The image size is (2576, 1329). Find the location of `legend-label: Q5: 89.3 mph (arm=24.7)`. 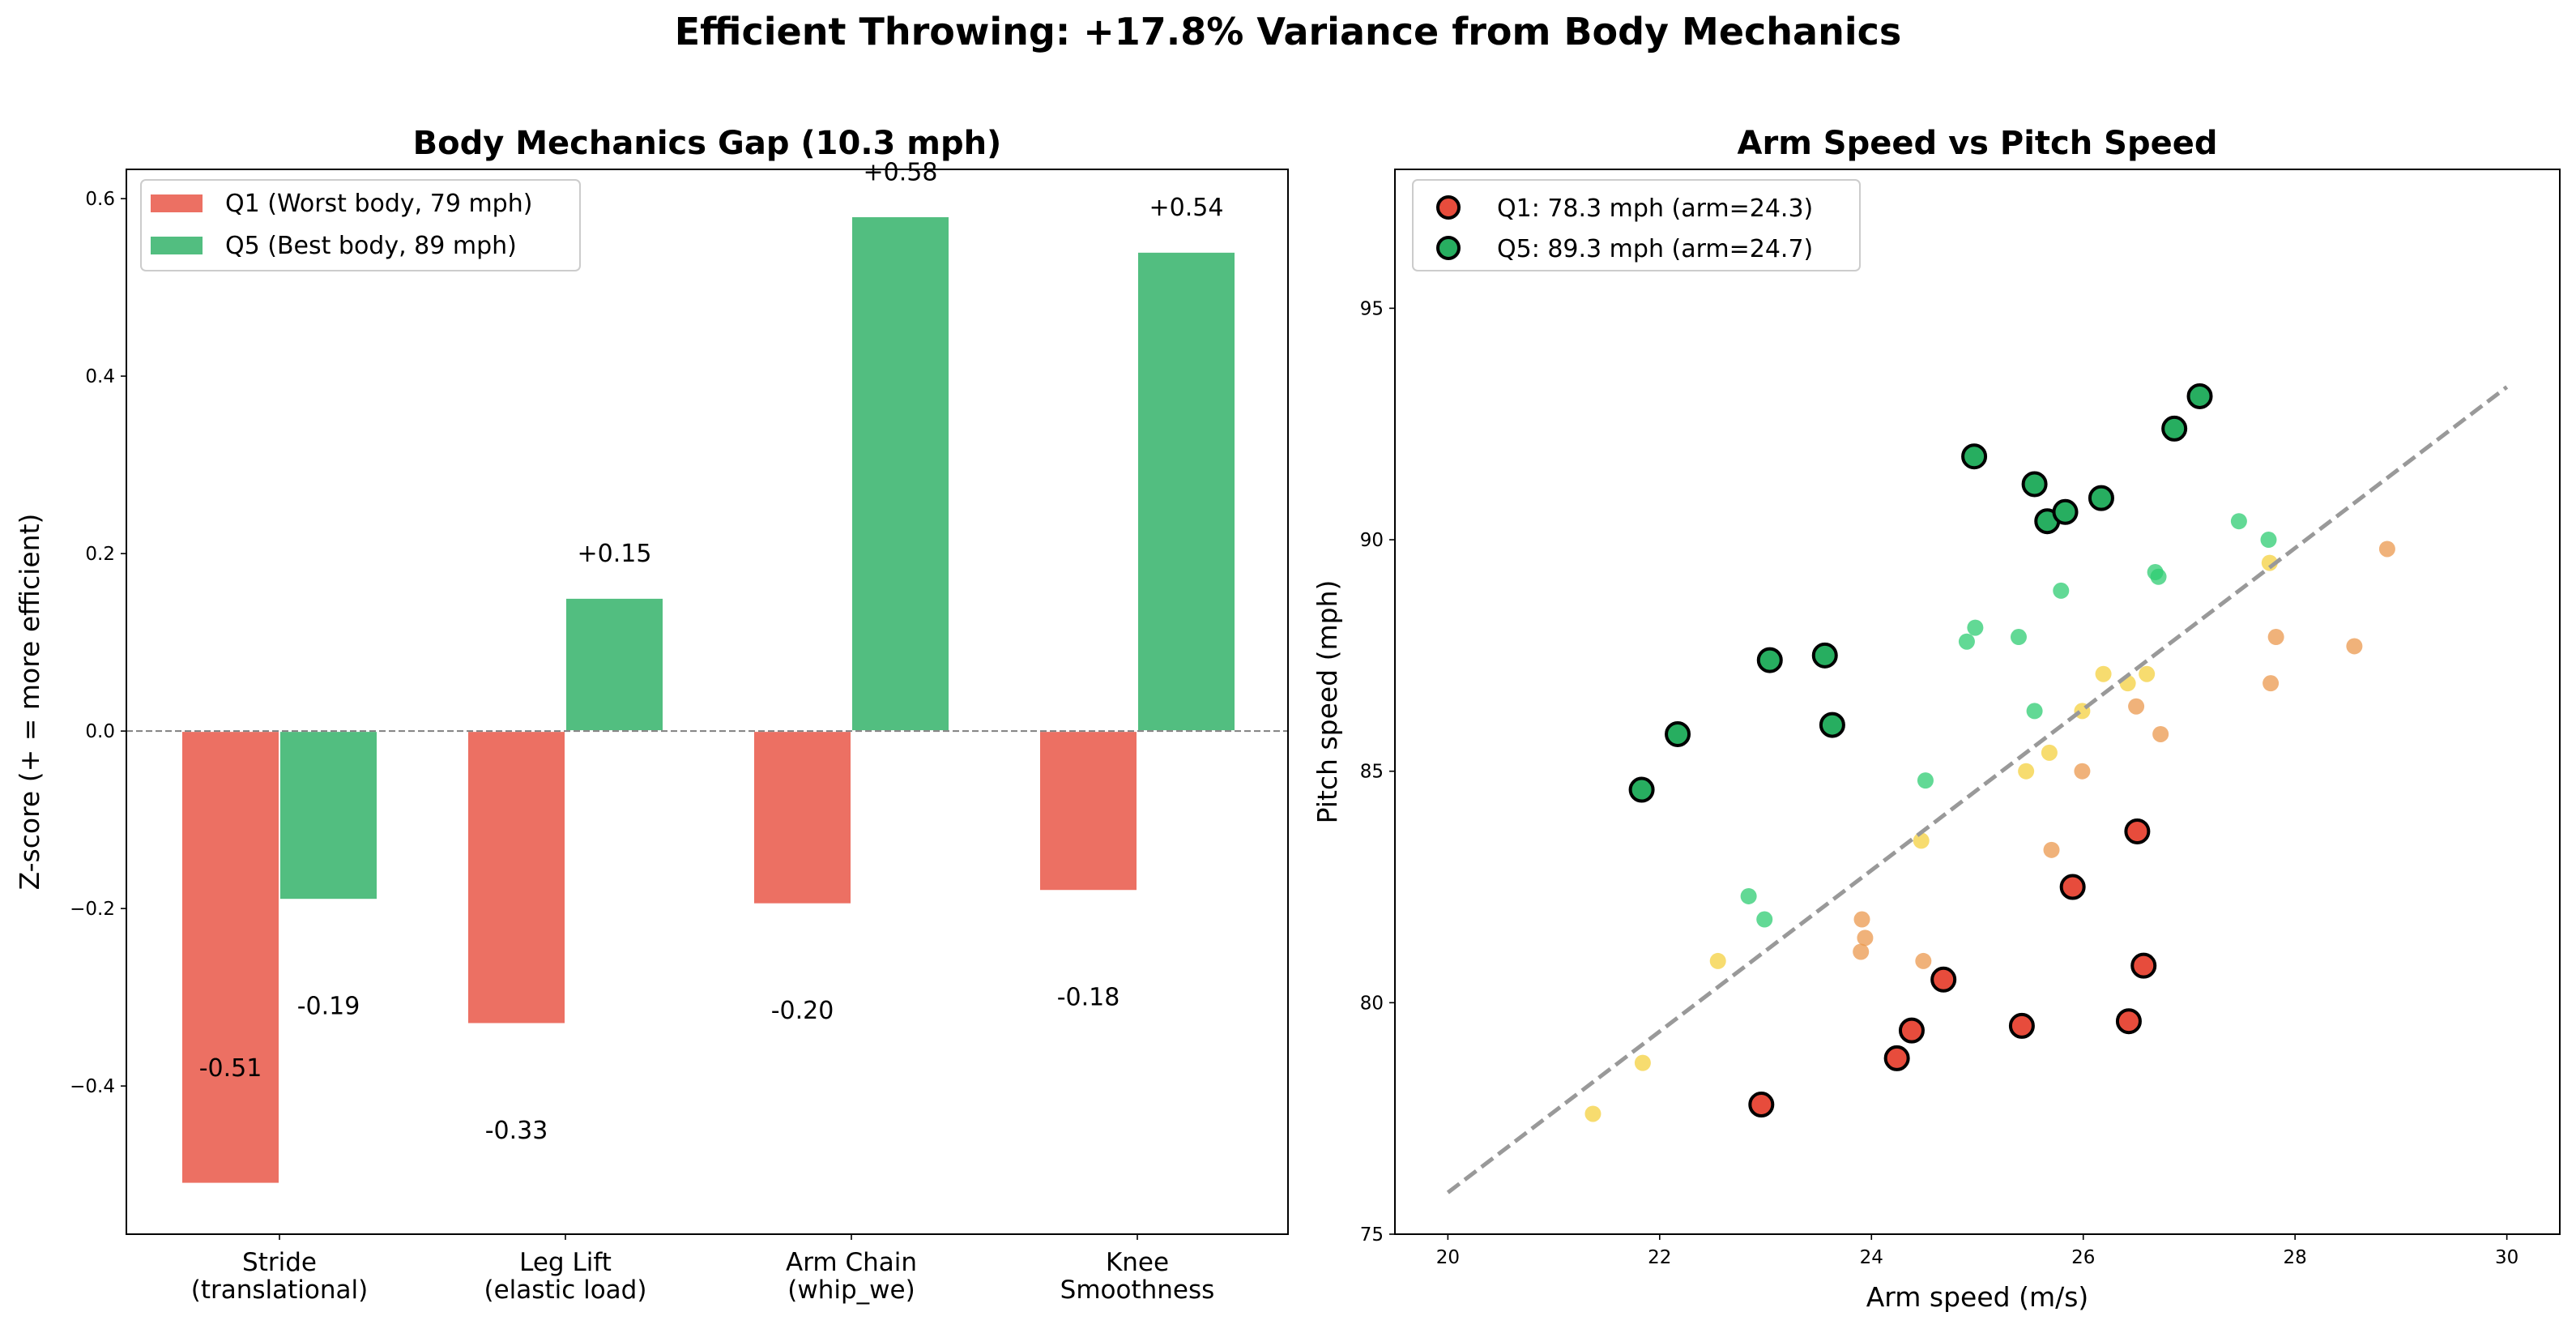

legend-label: Q5: 89.3 mph (arm=24.7) is located at coordinates (1655, 249).